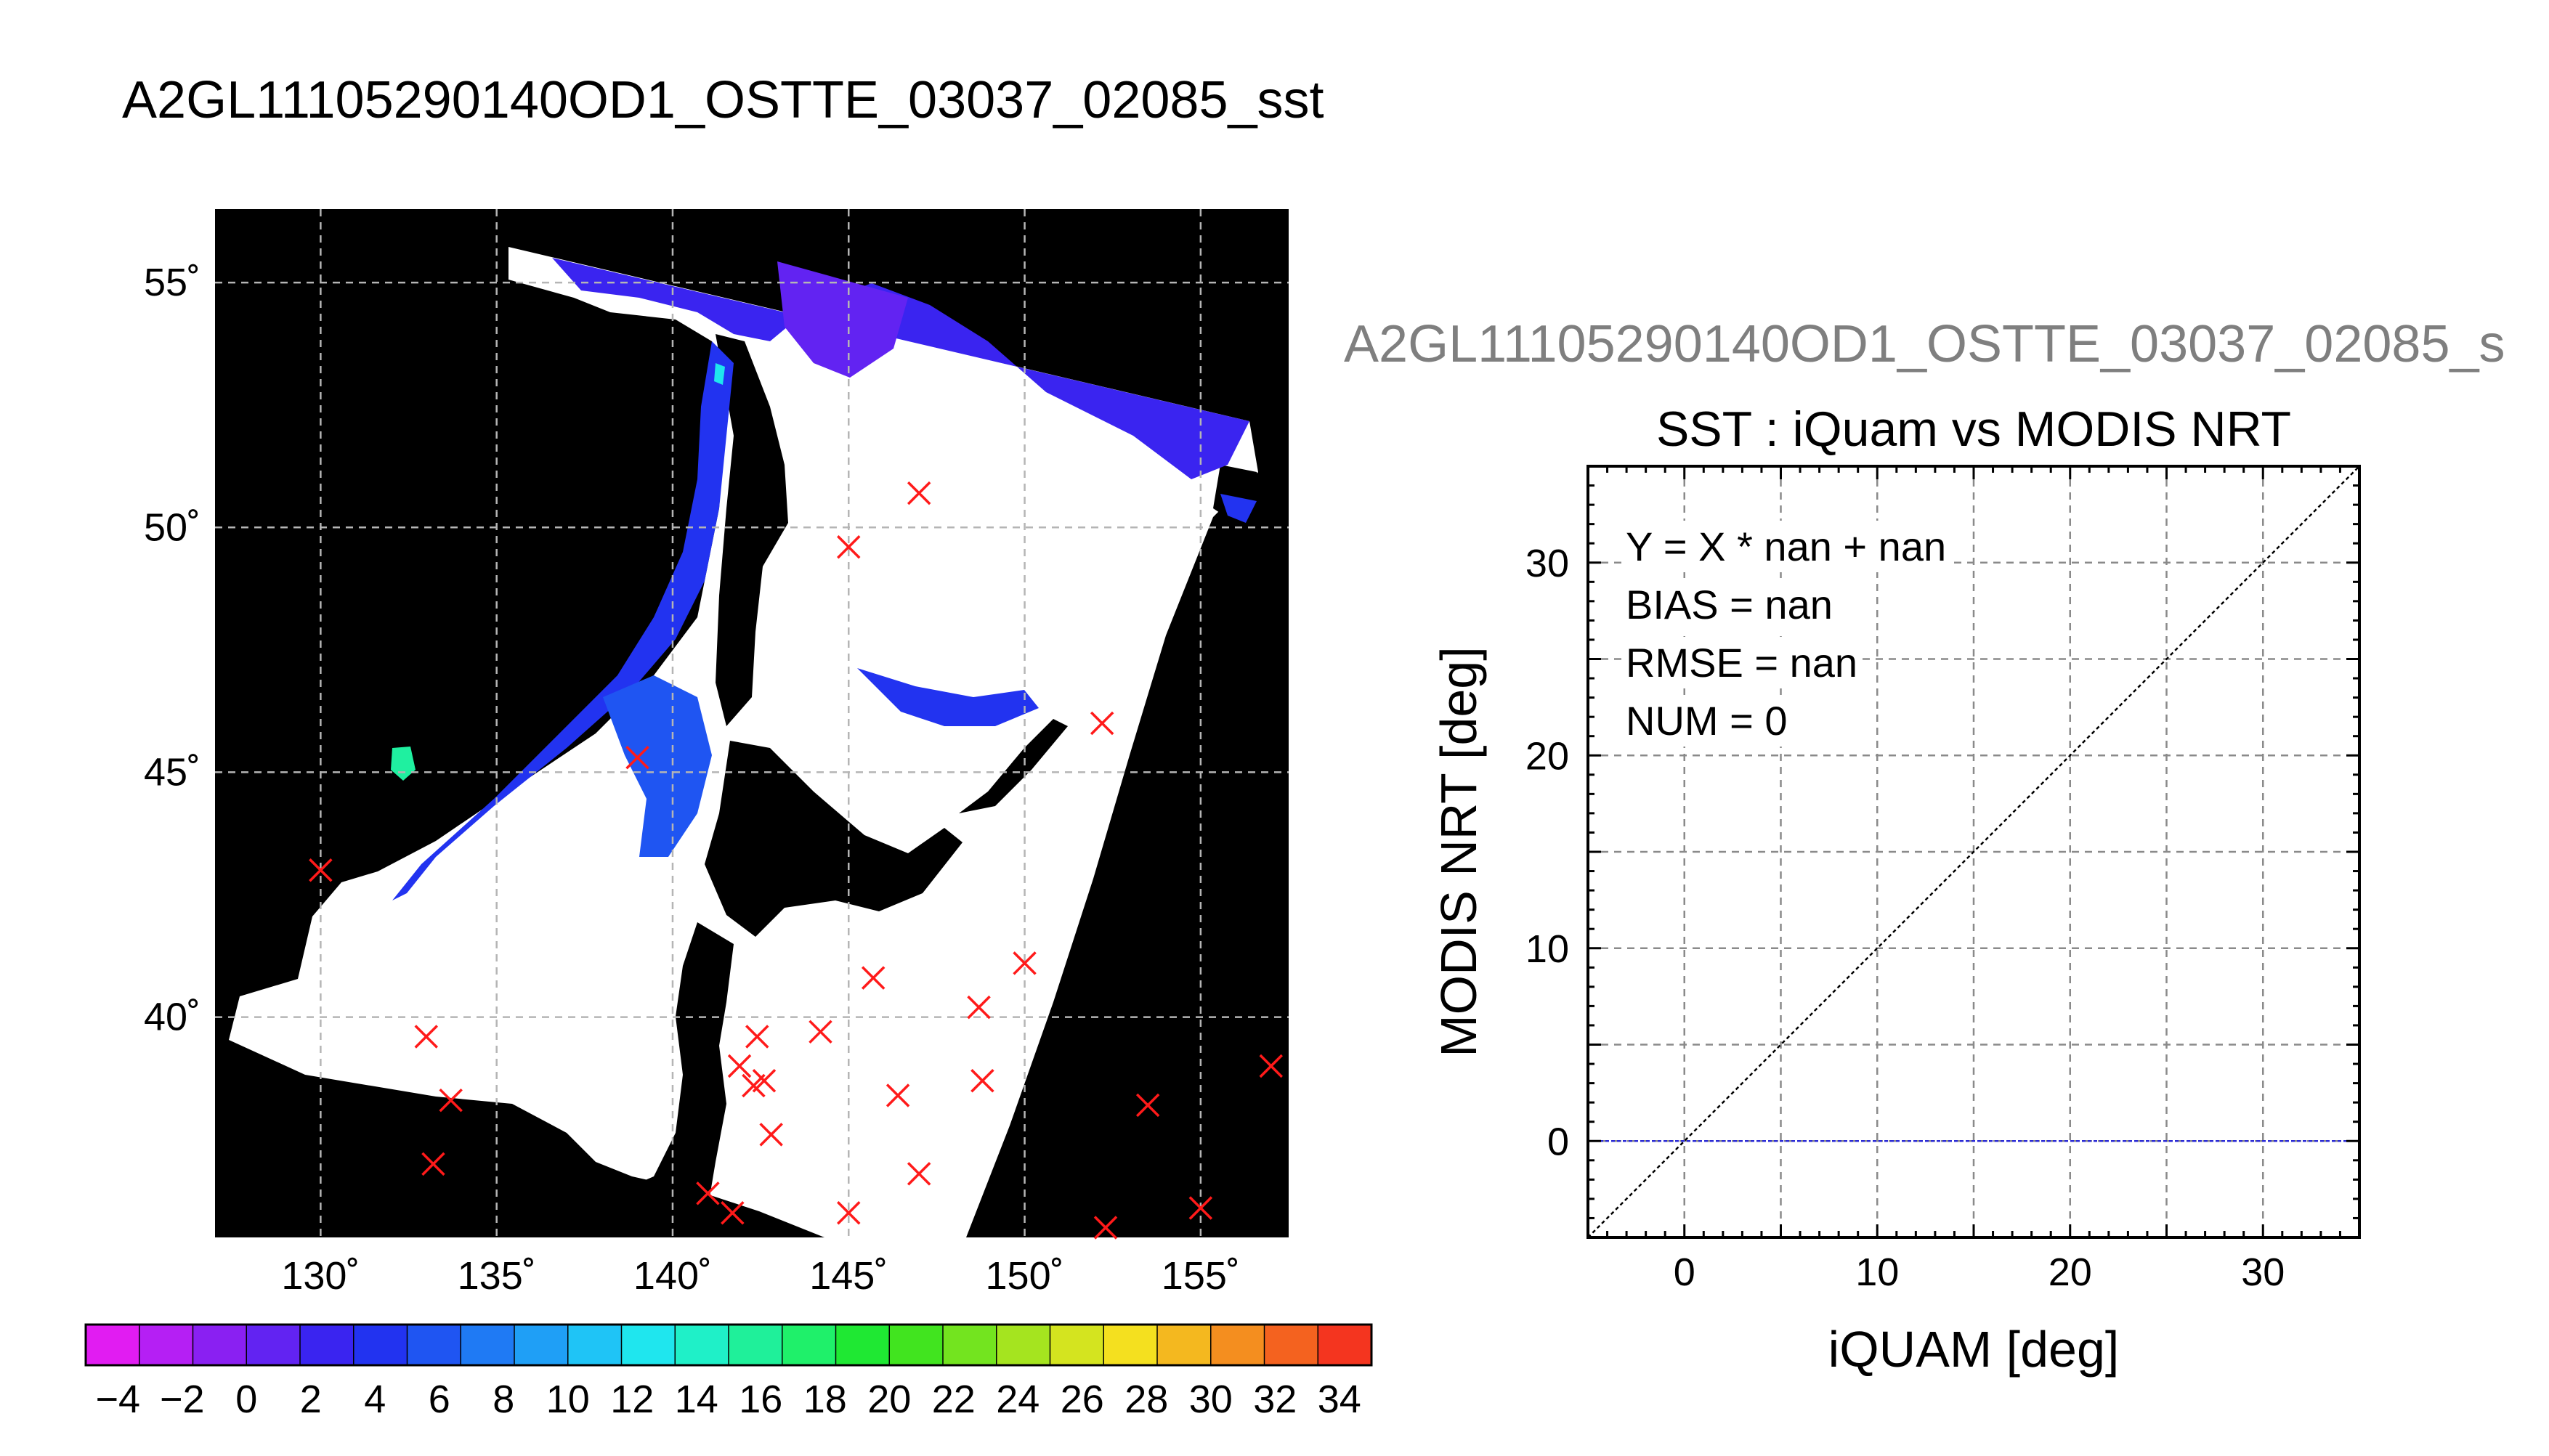 The image size is (2549, 1456). I want to click on colorbar-tick-label: 28, so click(1146, 1400).